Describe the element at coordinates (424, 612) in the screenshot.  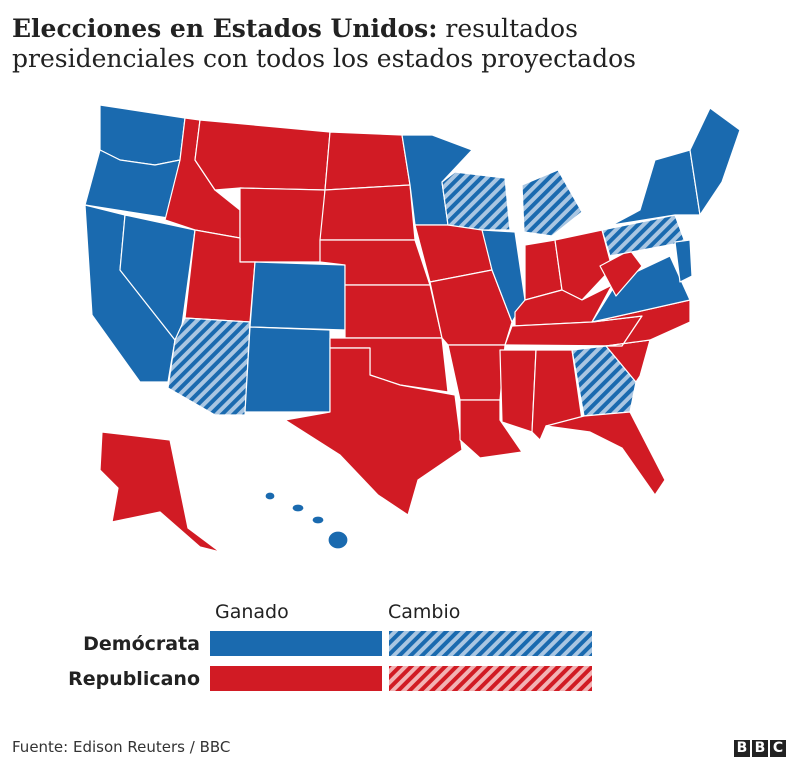
I see `legend-column: Cambio` at that location.